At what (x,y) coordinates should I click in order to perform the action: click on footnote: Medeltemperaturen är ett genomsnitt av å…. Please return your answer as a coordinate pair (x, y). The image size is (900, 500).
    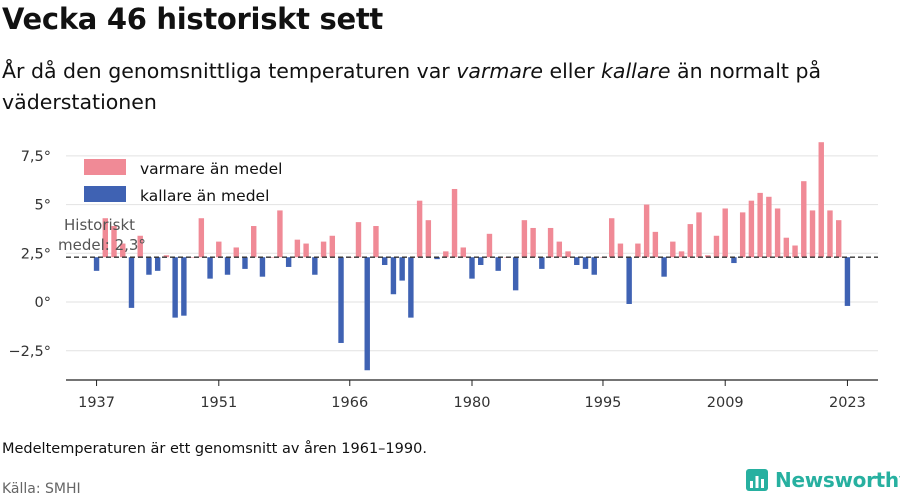
    Looking at the image, I should click on (214, 449).